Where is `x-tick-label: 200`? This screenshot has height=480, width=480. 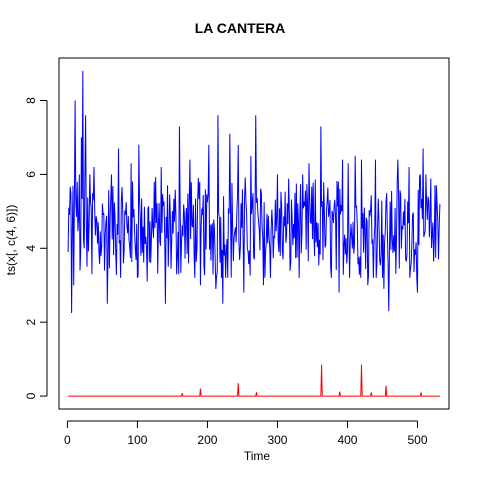
x-tick-label: 200 is located at coordinates (207, 440).